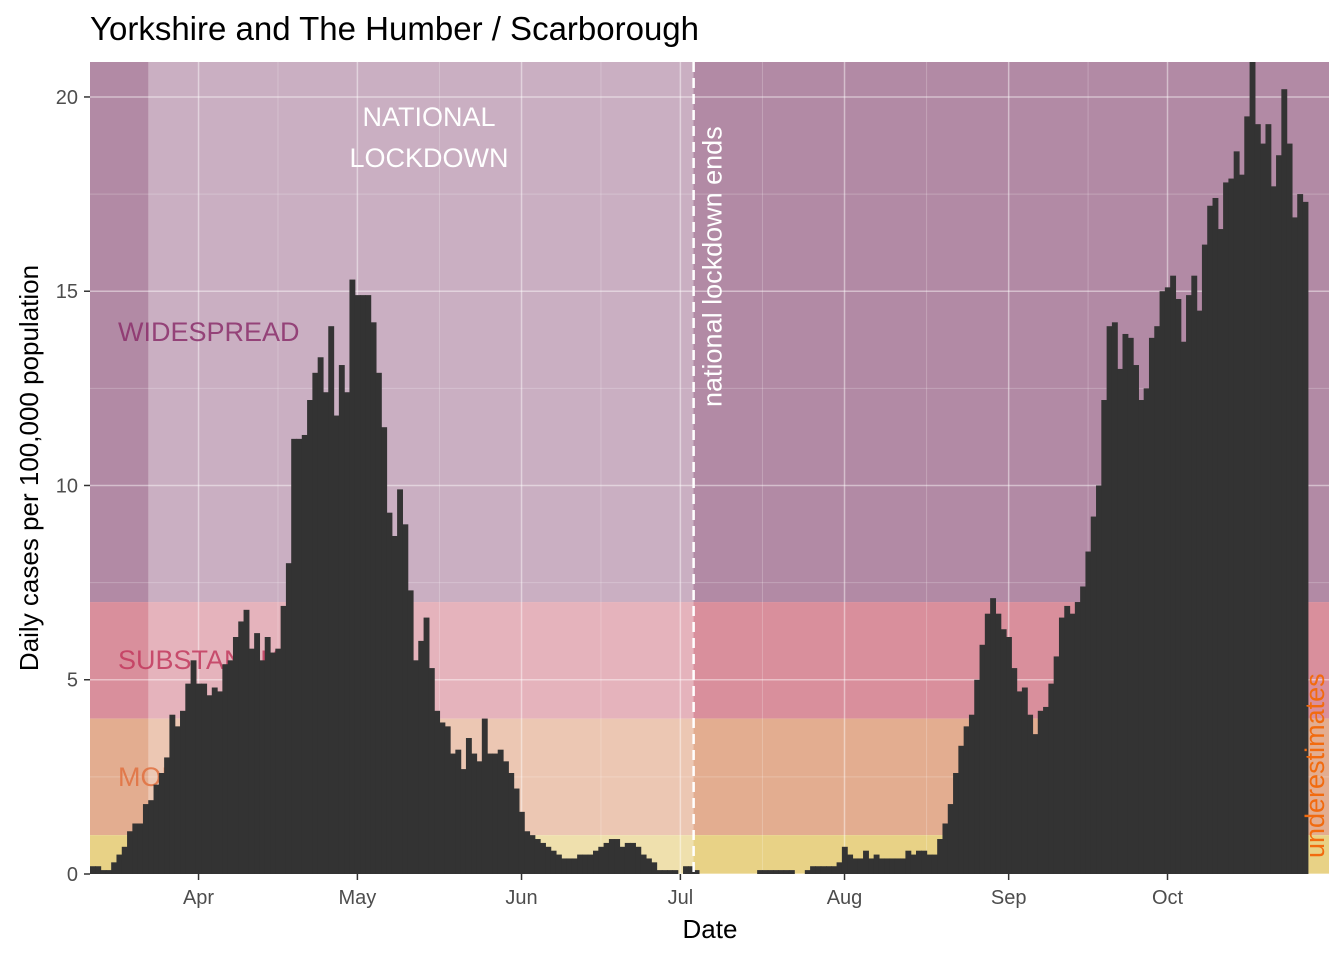 This screenshot has width=1344, height=960. I want to click on lockdown-end-label: national lockdown ends, so click(713, 266).